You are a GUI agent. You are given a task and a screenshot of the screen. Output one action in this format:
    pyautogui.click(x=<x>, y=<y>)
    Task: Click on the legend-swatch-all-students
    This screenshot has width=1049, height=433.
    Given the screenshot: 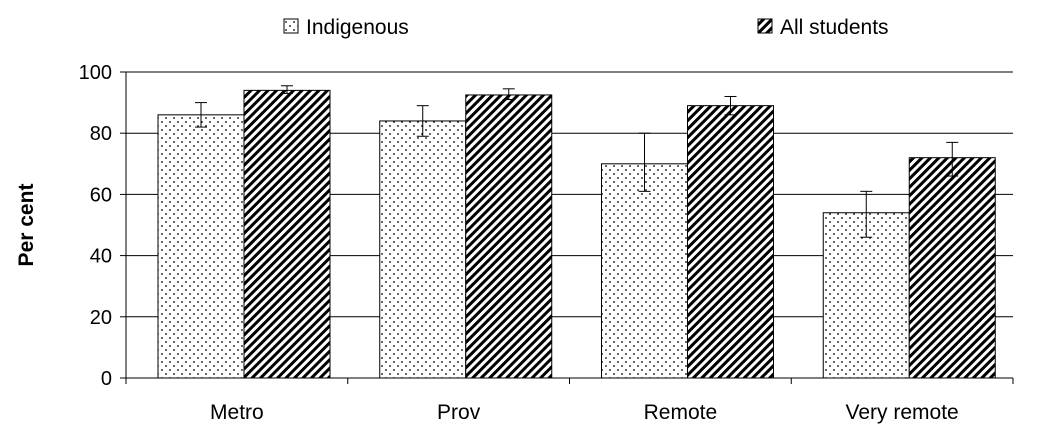 What is the action you would take?
    pyautogui.click(x=765, y=26)
    